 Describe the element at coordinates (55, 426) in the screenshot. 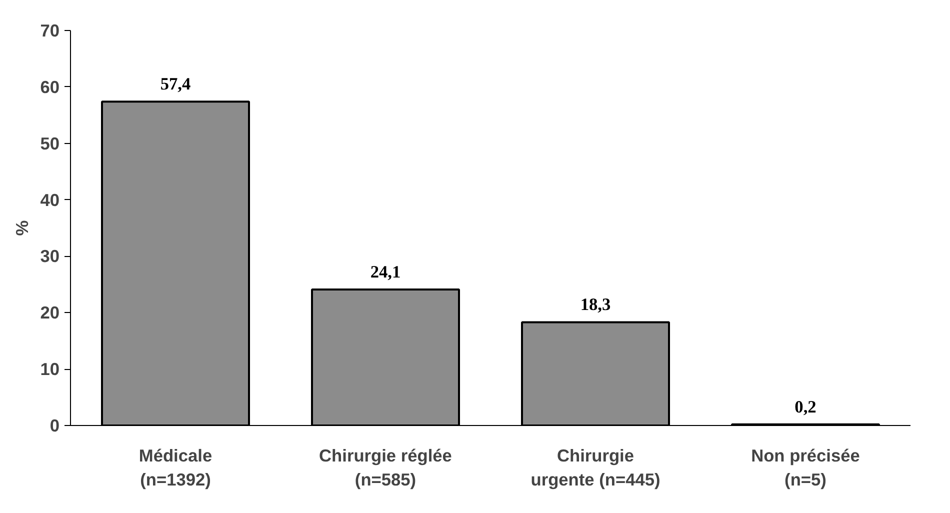

I see `y-tick-label: 0` at that location.